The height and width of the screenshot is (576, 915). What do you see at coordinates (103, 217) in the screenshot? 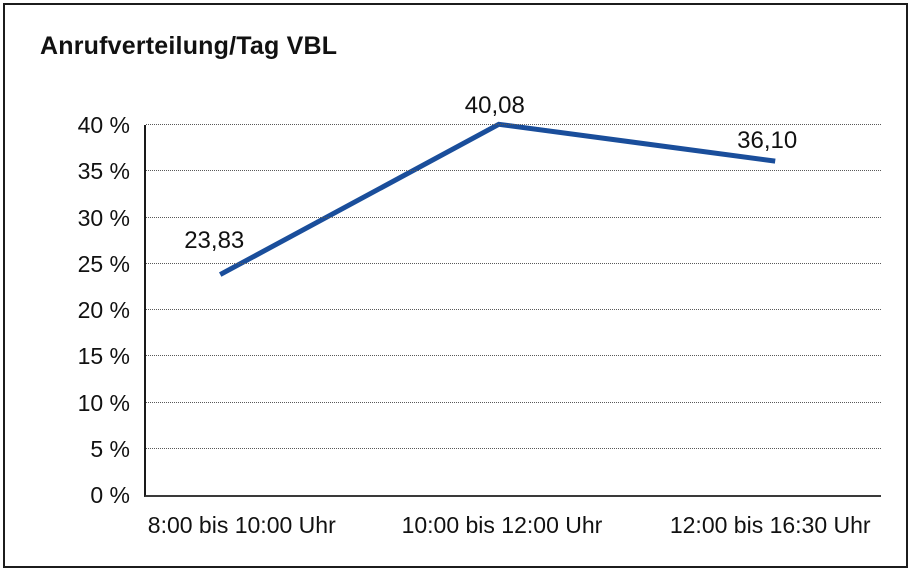
I see `y-tick-label: 30 %` at bounding box center [103, 217].